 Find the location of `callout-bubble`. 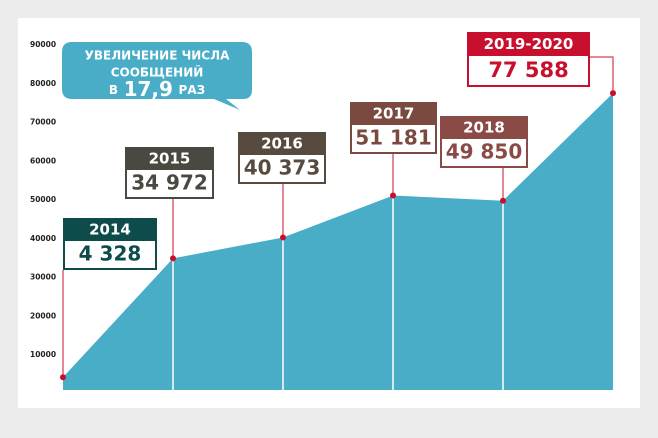

callout-bubble is located at coordinates (157, 76).